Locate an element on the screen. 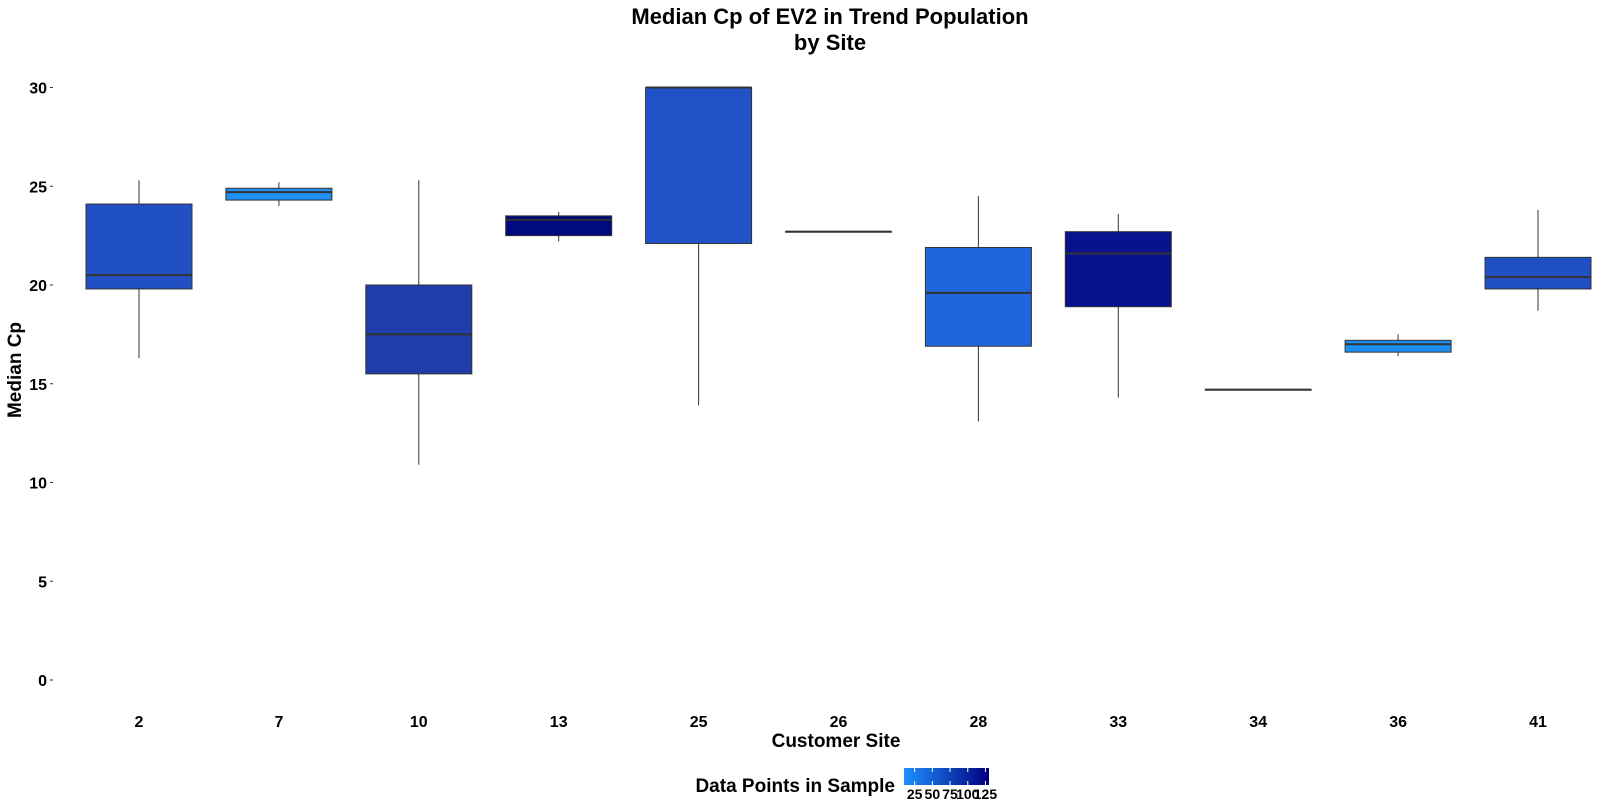  x-tick-label: 13 is located at coordinates (559, 722).